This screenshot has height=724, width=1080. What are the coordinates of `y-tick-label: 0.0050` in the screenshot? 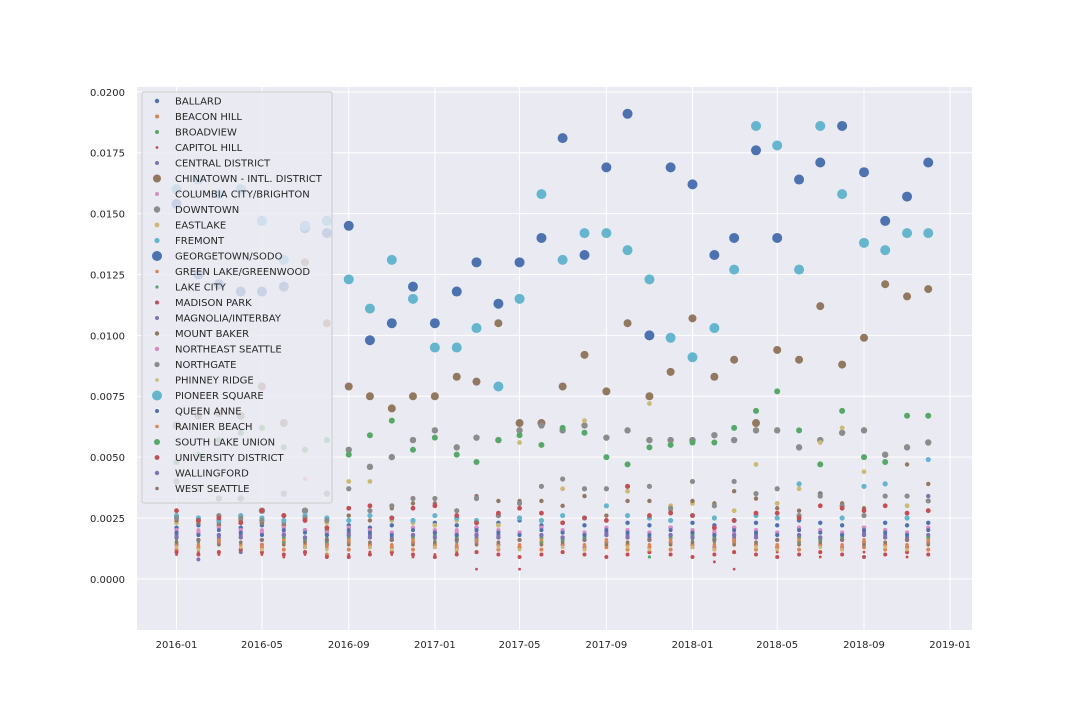 It's located at (107, 458).